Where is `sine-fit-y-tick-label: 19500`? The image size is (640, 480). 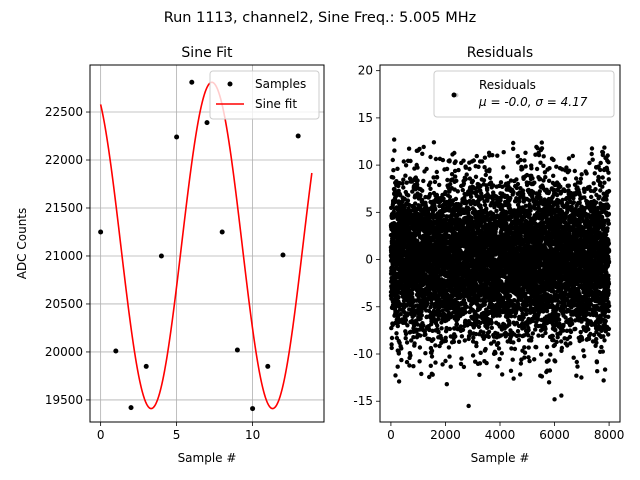 sine-fit-y-tick-label: 19500 is located at coordinates (64, 400).